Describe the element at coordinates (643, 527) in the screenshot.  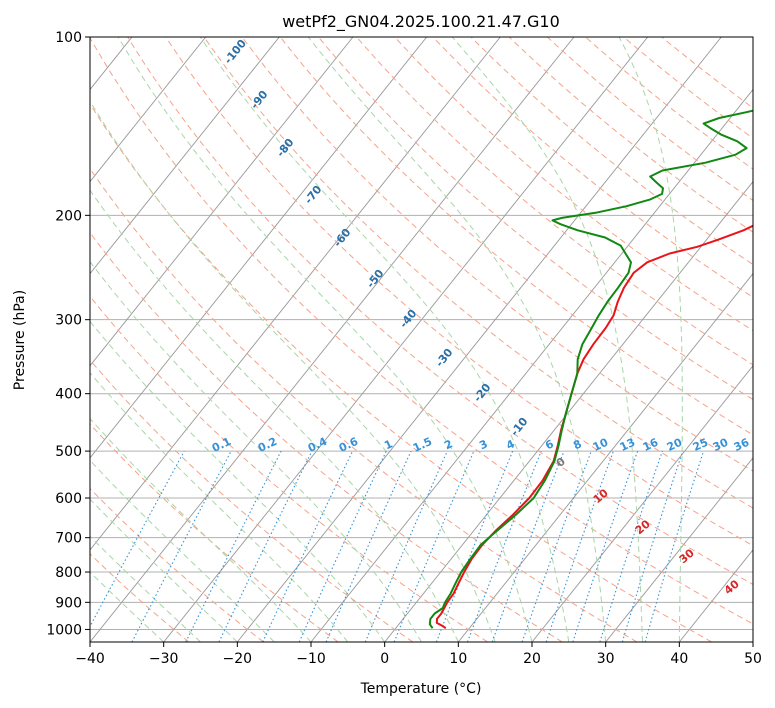
I see `dry-adiabat-label: 20` at that location.